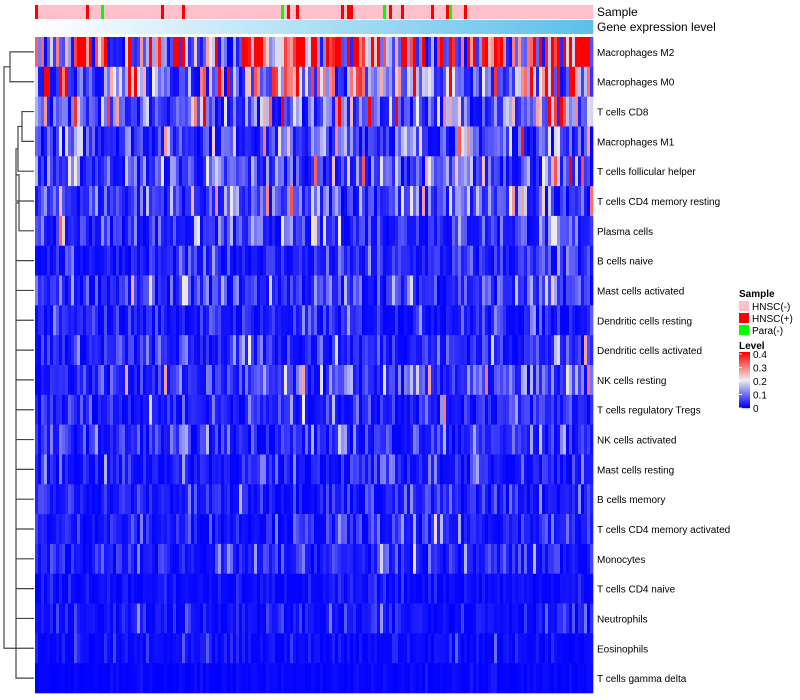  Describe the element at coordinates (623, 113) in the screenshot. I see `row-label: T cells CD8` at that location.